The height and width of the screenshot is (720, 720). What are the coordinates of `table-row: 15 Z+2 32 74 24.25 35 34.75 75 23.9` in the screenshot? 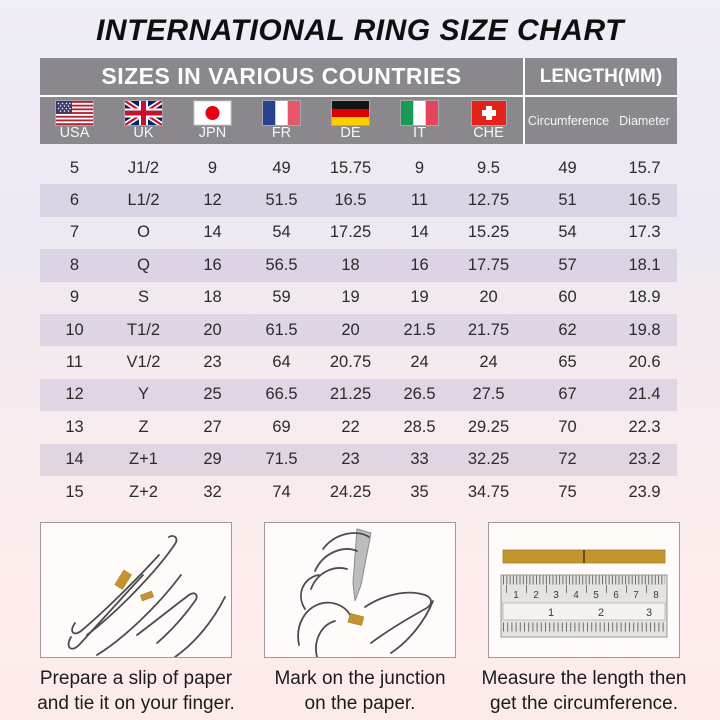 It's located at (358, 492).